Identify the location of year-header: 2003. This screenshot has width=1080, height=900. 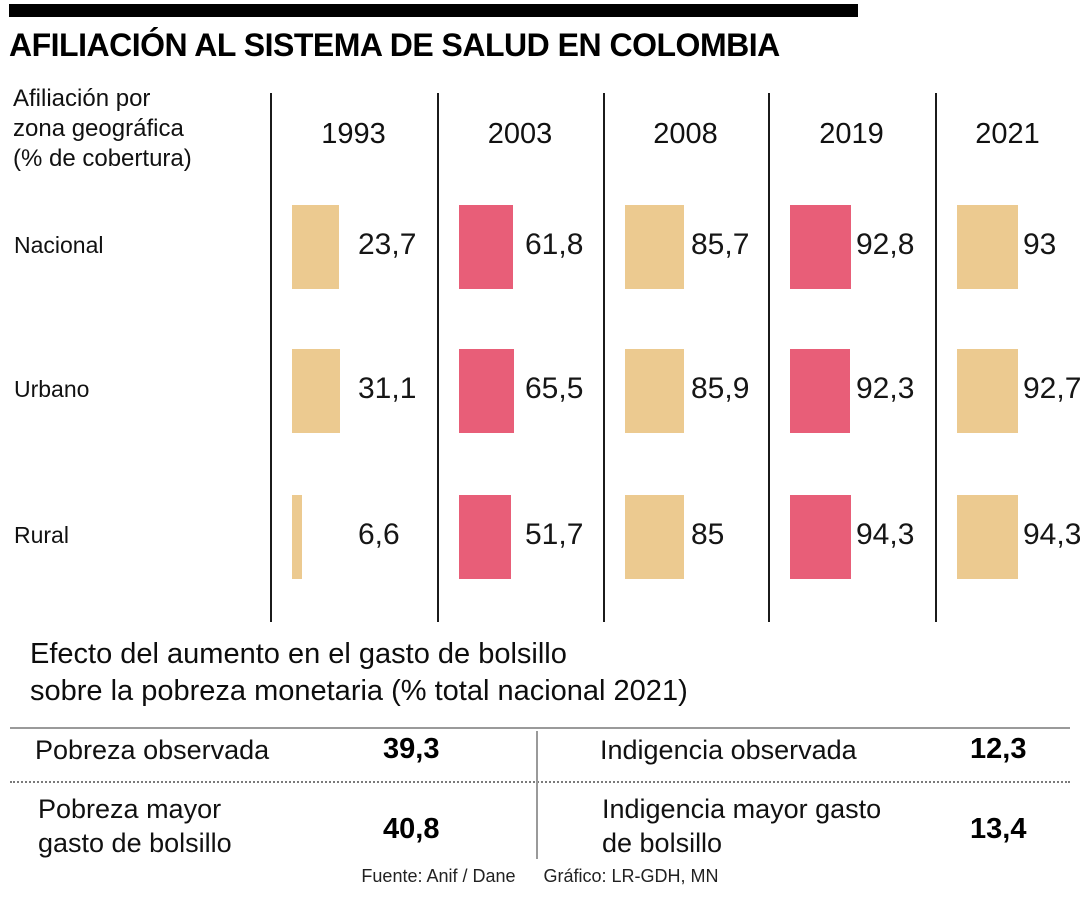
(520, 134).